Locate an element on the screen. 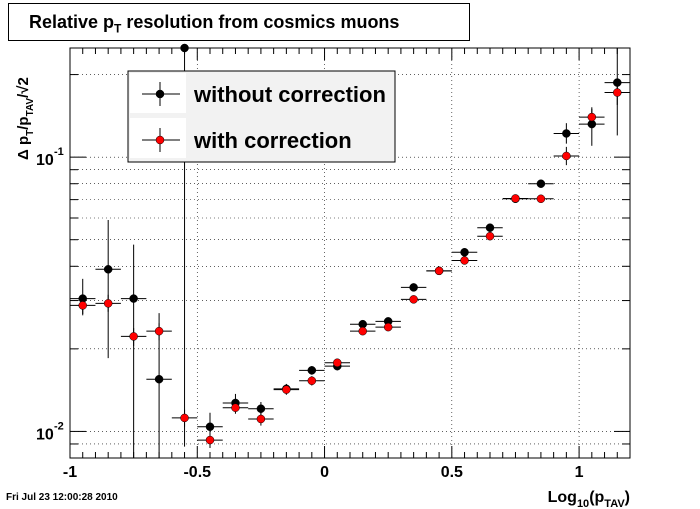  x-tick-label: -1 is located at coordinates (70, 472).